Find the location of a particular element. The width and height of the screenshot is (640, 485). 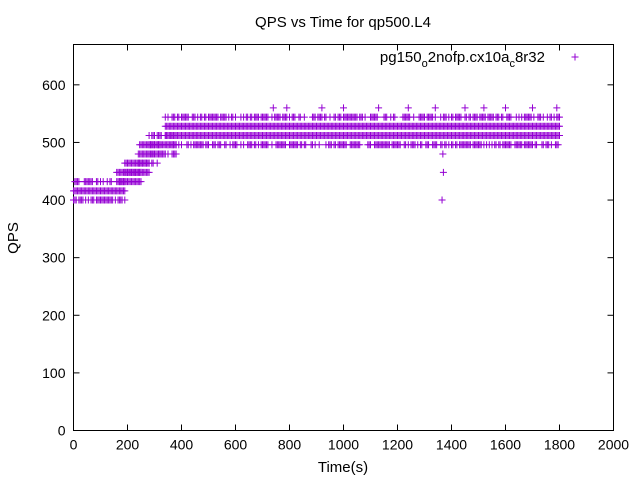

legend-marker-plus is located at coordinates (575, 57).